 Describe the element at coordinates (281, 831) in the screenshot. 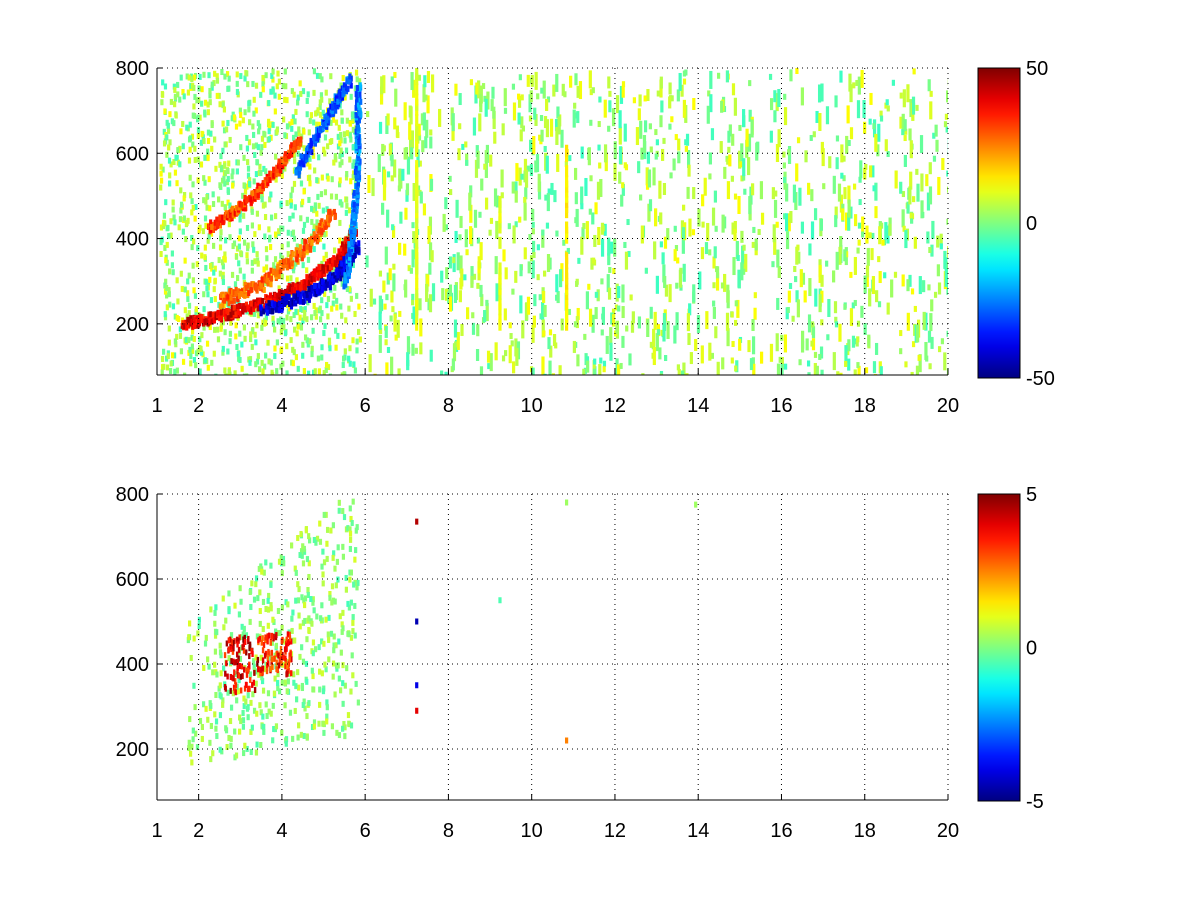

I see `x-tick-label: 4` at that location.